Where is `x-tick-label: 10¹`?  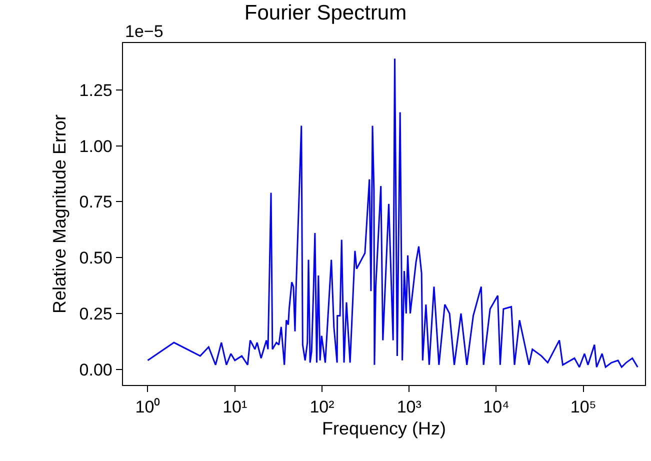 x-tick-label: 10¹ is located at coordinates (235, 407).